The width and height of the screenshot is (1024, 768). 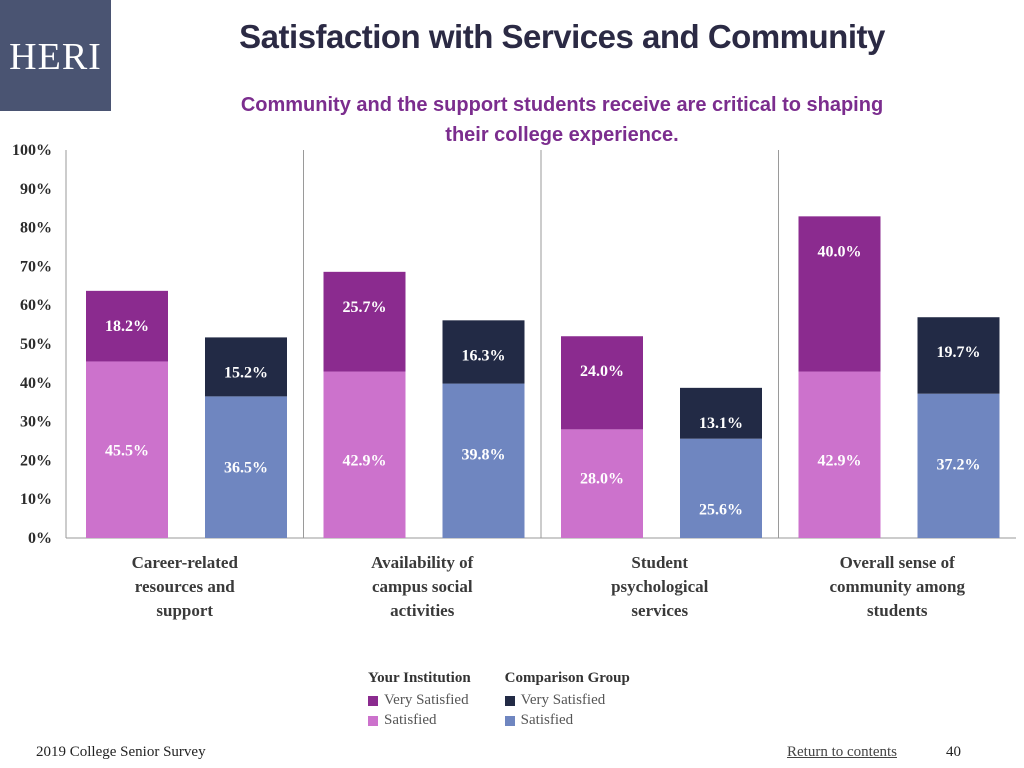 What do you see at coordinates (36, 460) in the screenshot?
I see `y-tick-label: 20%` at bounding box center [36, 460].